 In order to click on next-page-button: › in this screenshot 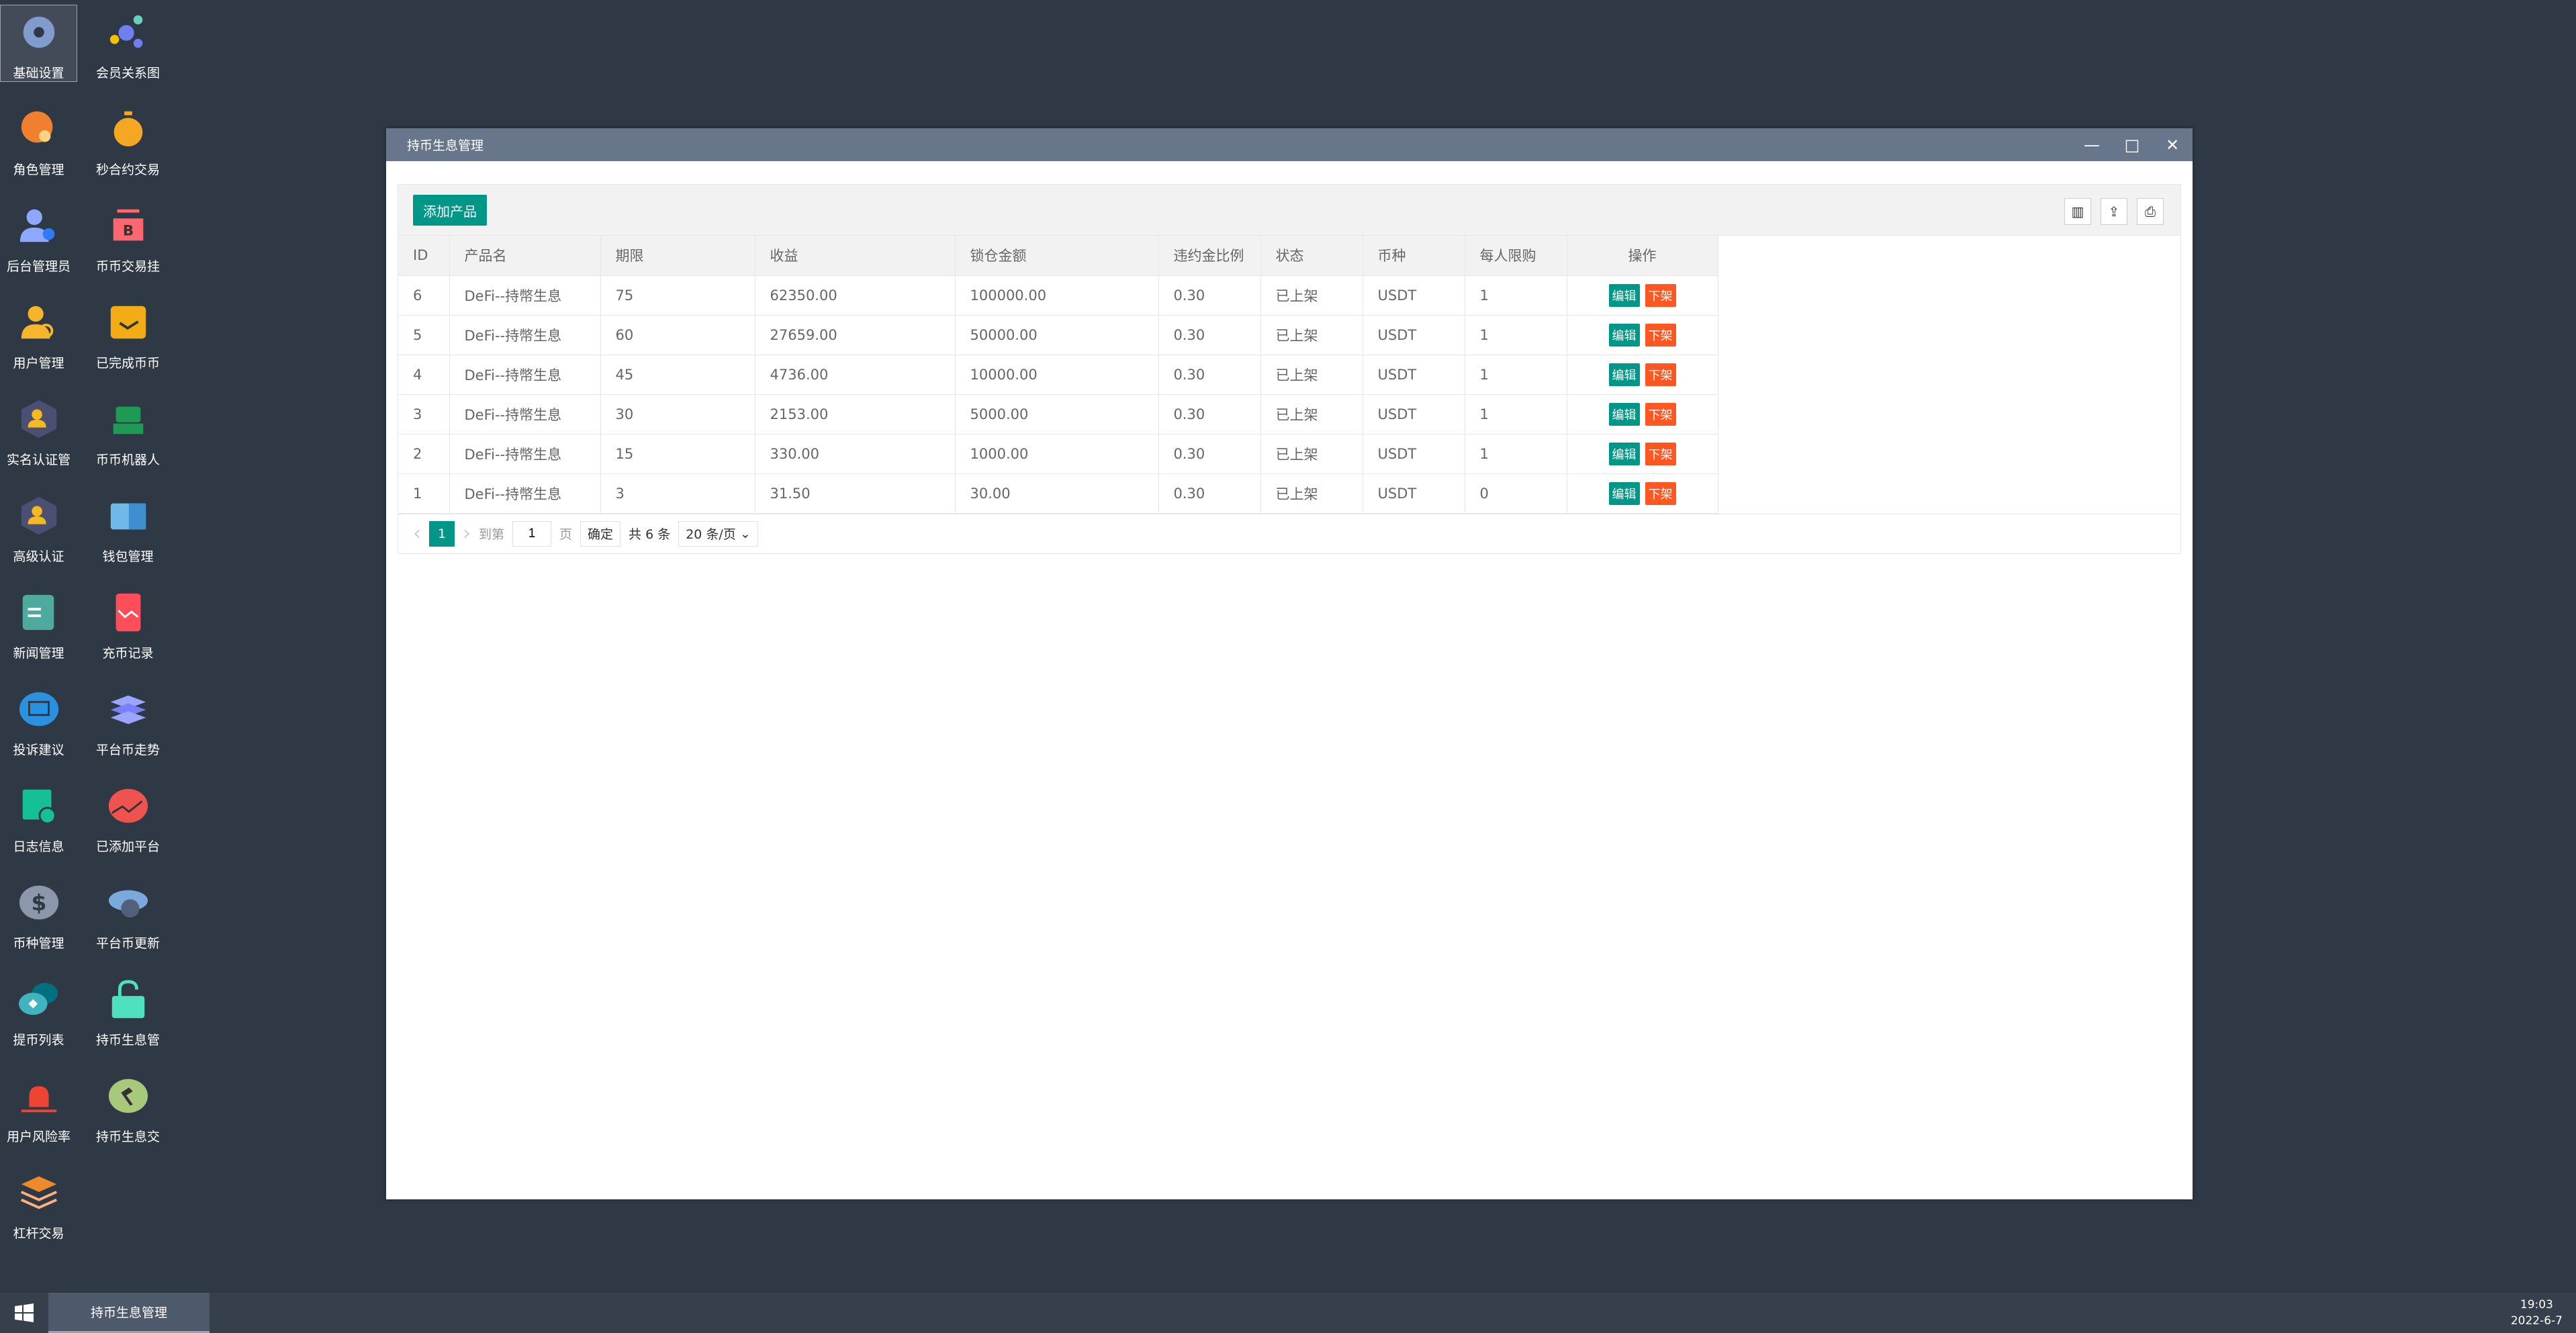, I will do `click(467, 533)`.